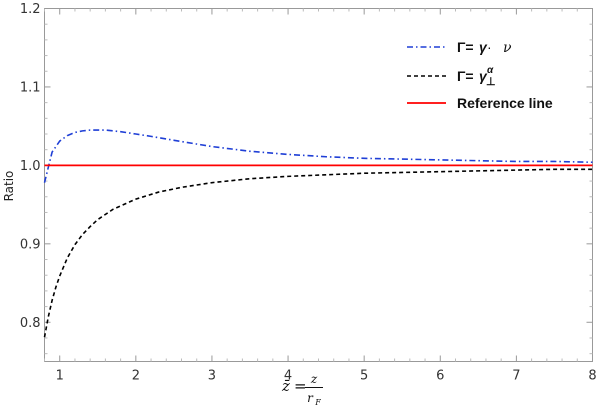 This screenshot has height=409, width=598. I want to click on x-axis-label-eq: =, so click(300, 386).